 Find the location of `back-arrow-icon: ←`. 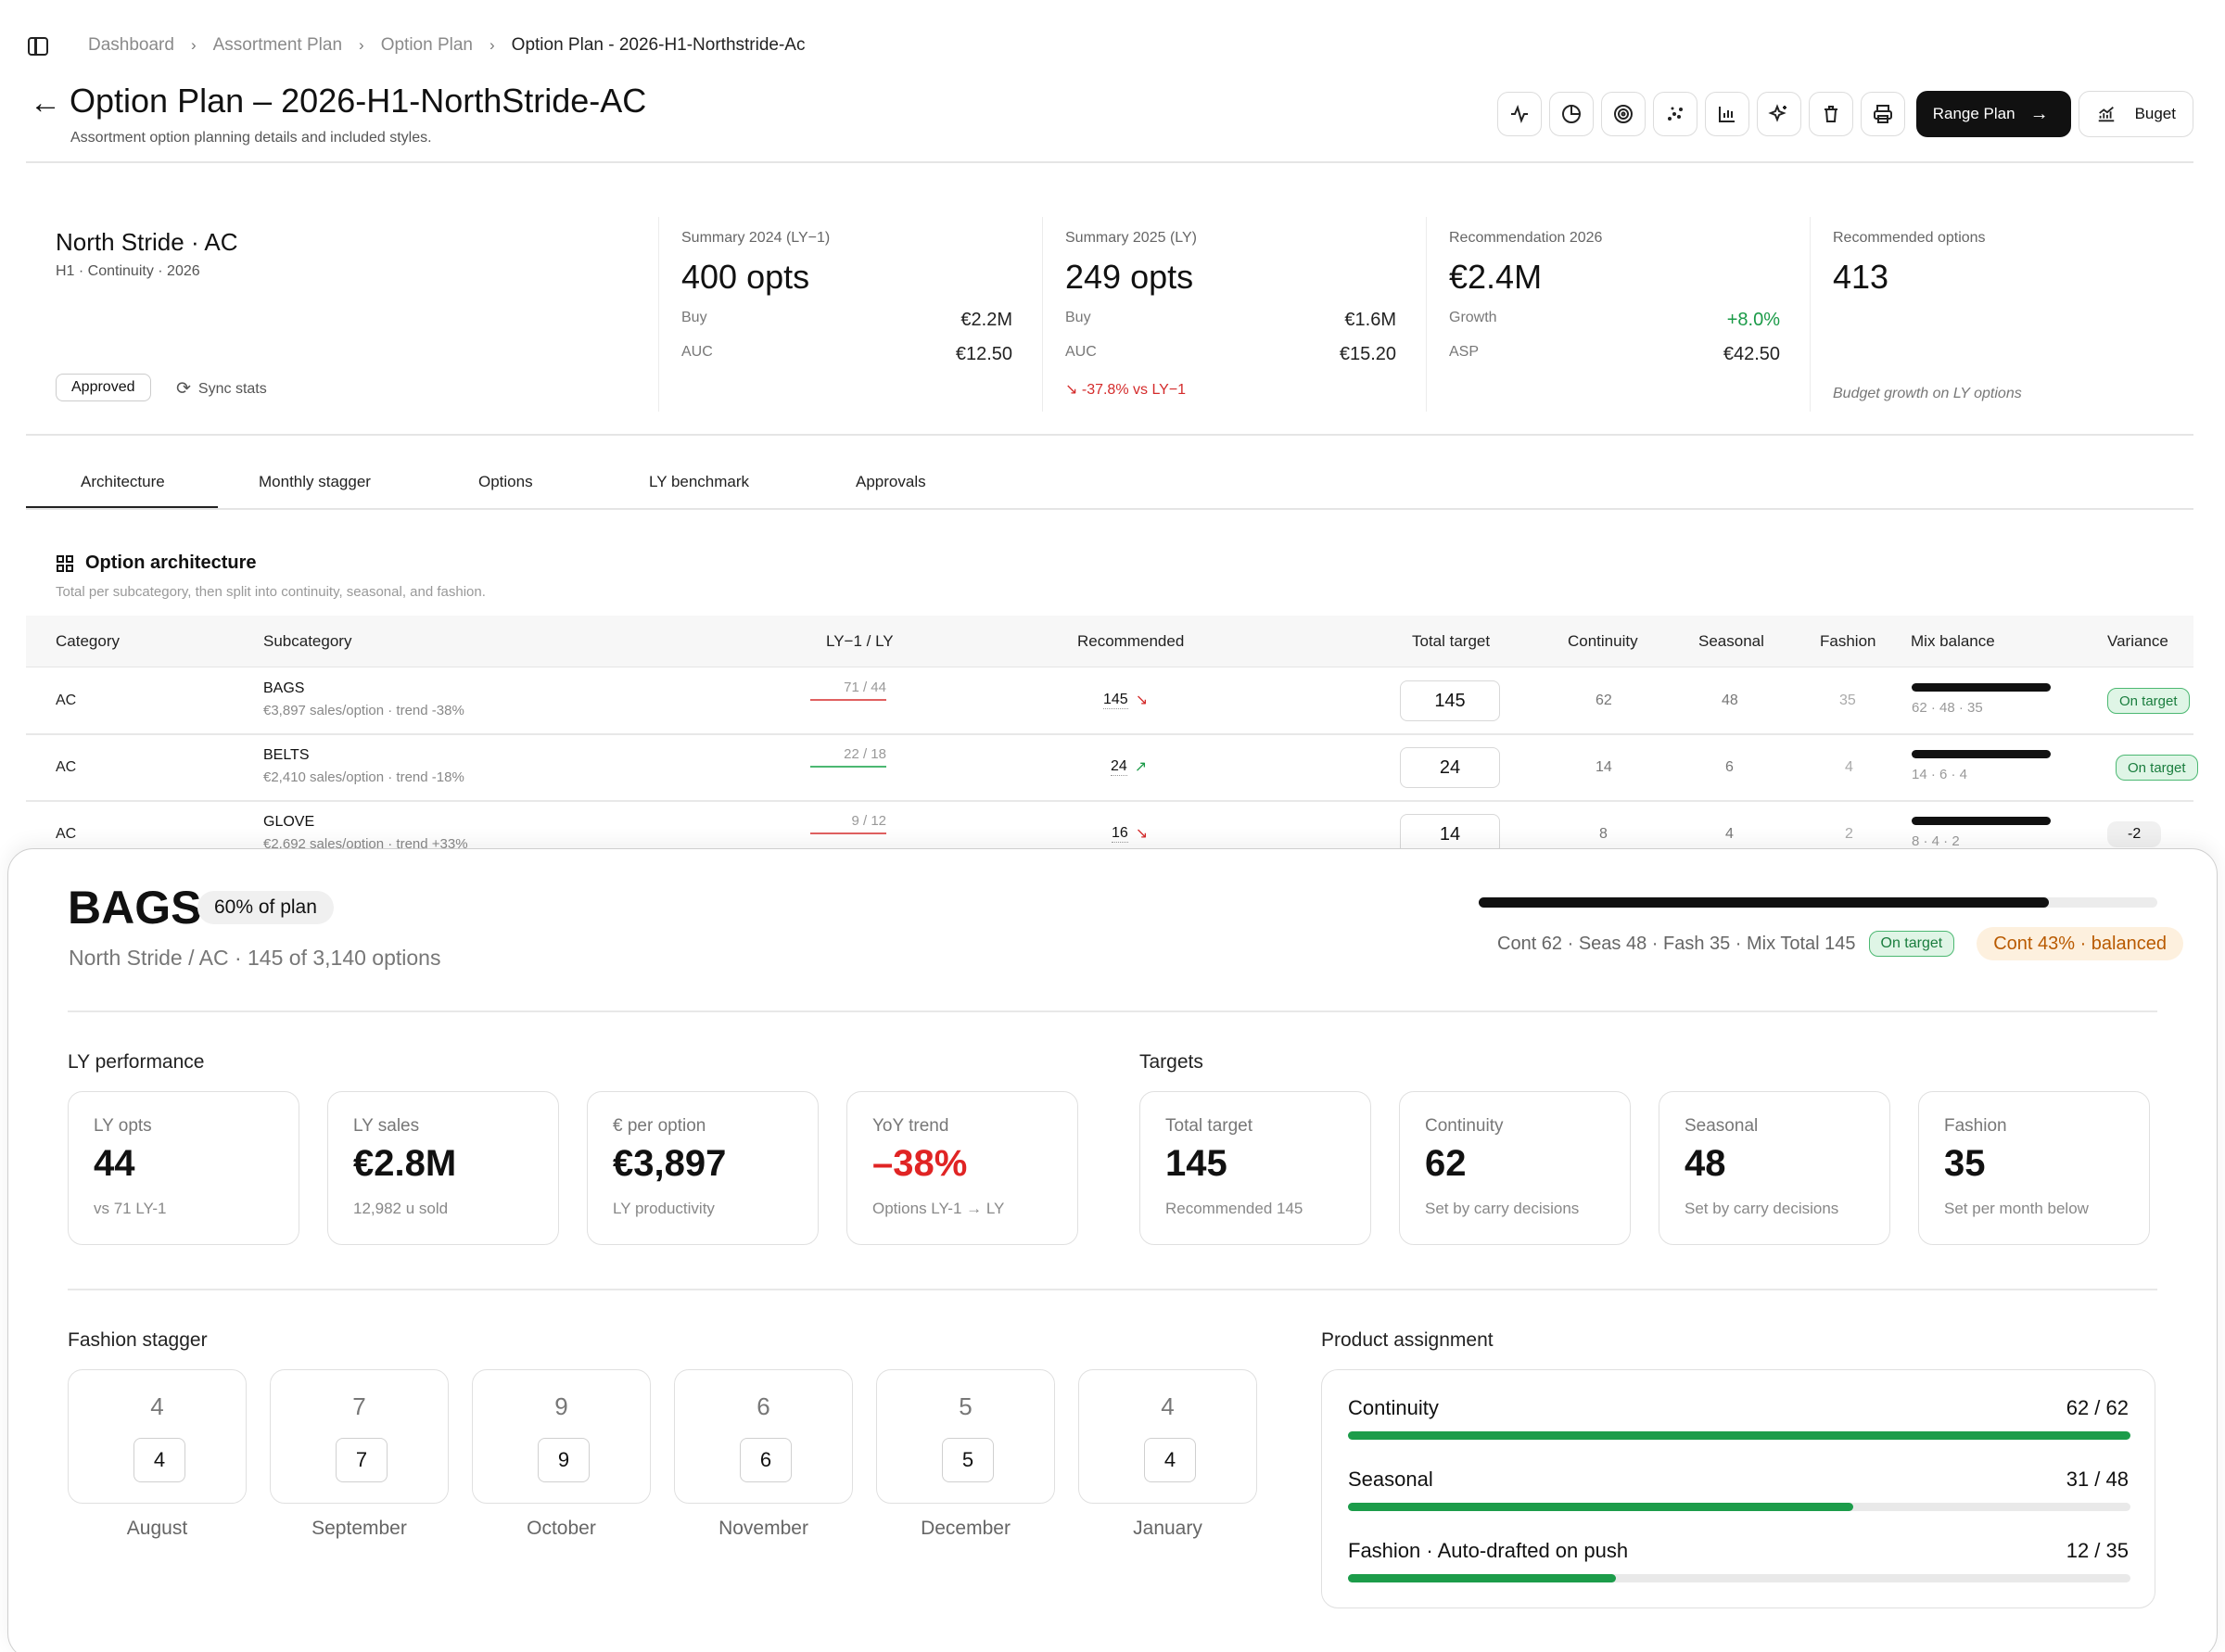

back-arrow-icon: ← is located at coordinates (45, 103).